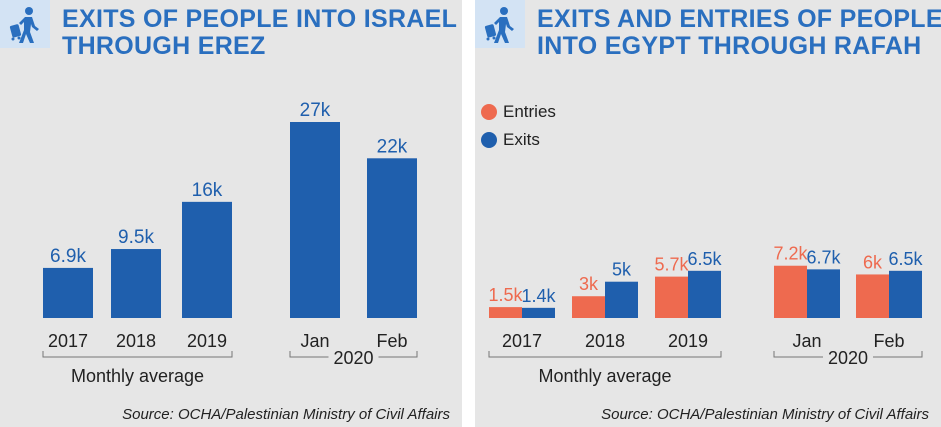  What do you see at coordinates (790, 254) in the screenshot?
I see `data-label-entries-jan: 7.2k` at bounding box center [790, 254].